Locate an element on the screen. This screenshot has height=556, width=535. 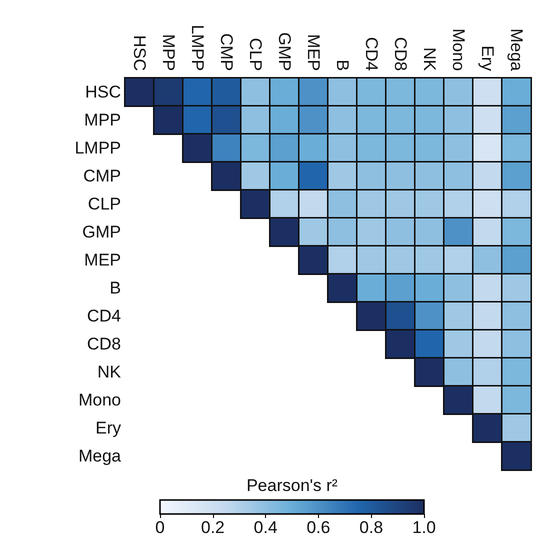
y-tick-label: MPP is located at coordinates (102, 120).